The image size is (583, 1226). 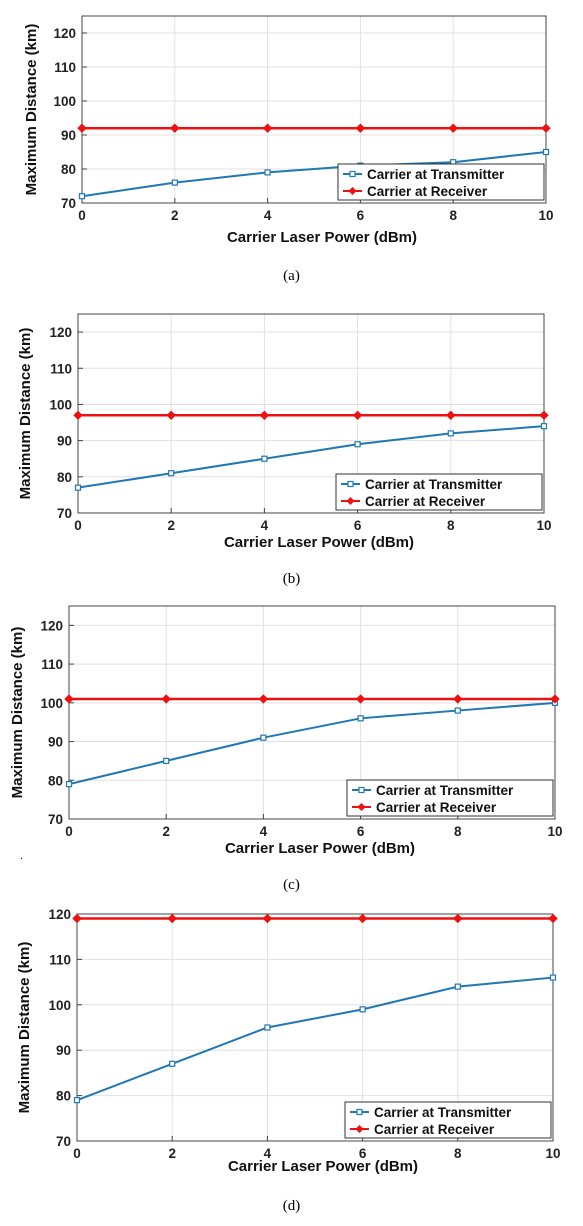 I want to click on caption-d: (d), so click(x=291, y=1206).